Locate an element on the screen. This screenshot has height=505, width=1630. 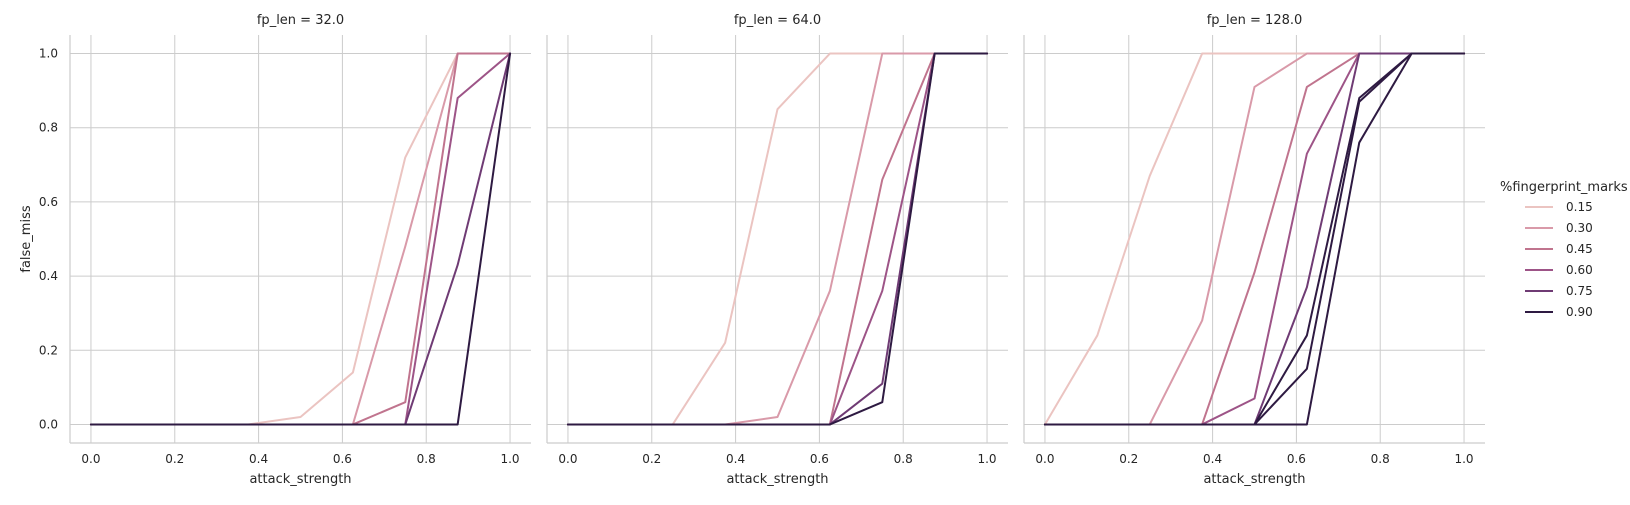
panel-title: fp_len = 64.0 is located at coordinates (777, 20).